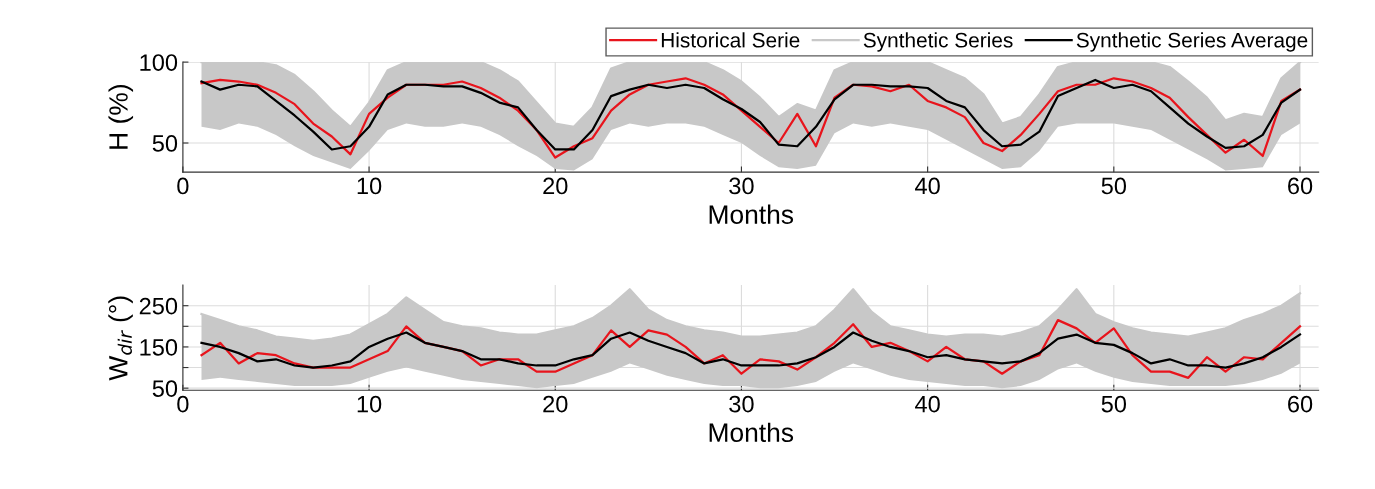  Describe the element at coordinates (121, 117) in the screenshot. I see `y-axis-title: H (%)` at that location.